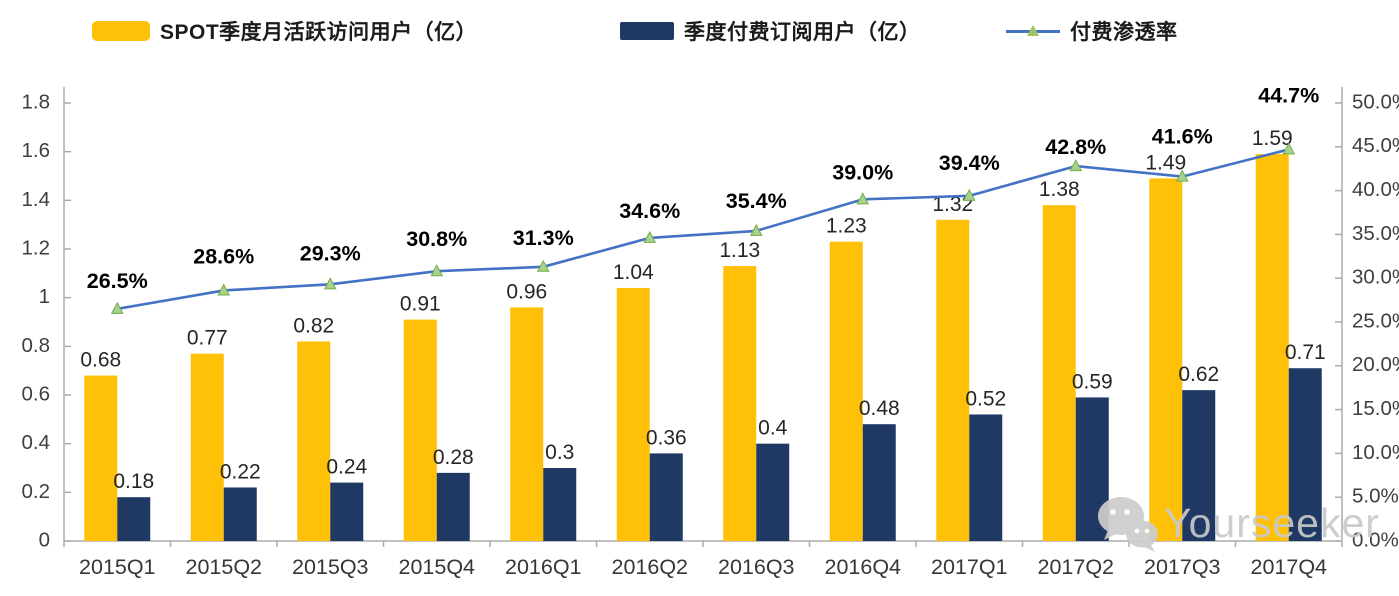 The height and width of the screenshot is (596, 1399). What do you see at coordinates (36, 393) in the screenshot?
I see `left-axis-tick-label: 0.6` at bounding box center [36, 393].